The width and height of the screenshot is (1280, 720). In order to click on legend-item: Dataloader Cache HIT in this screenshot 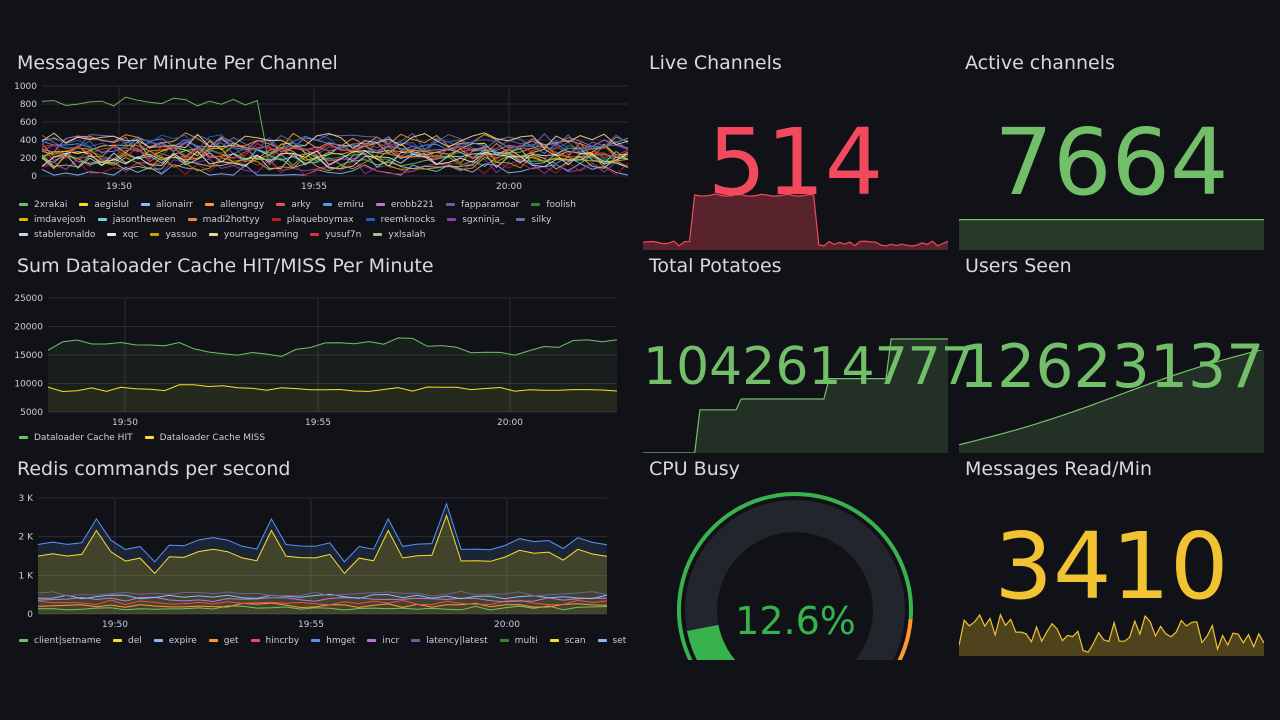, I will do `click(76, 437)`.